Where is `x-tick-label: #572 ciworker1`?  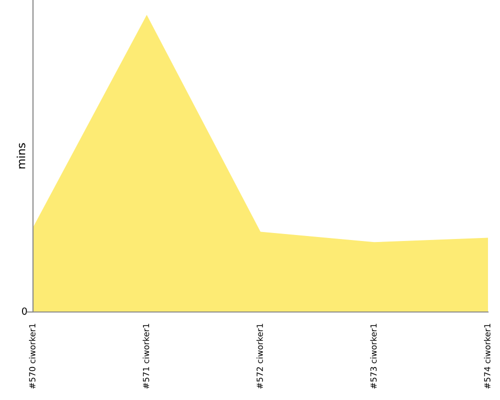 x-tick-label: #572 ciworker1 is located at coordinates (259, 356).